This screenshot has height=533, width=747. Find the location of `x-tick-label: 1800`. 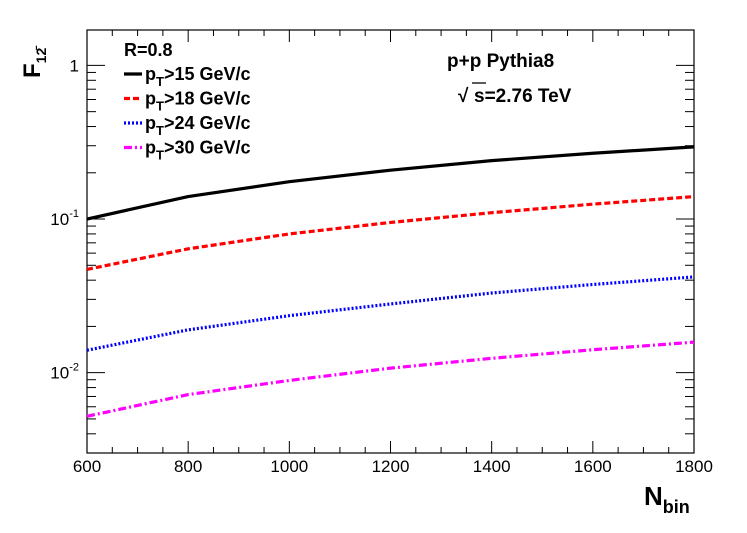

x-tick-label: 1800 is located at coordinates (694, 466).